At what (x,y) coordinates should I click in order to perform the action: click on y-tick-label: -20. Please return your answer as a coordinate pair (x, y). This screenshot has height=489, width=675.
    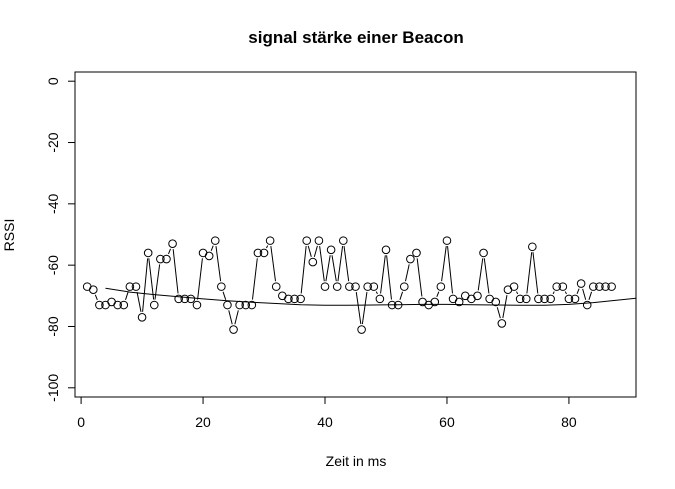
    Looking at the image, I should click on (53, 142).